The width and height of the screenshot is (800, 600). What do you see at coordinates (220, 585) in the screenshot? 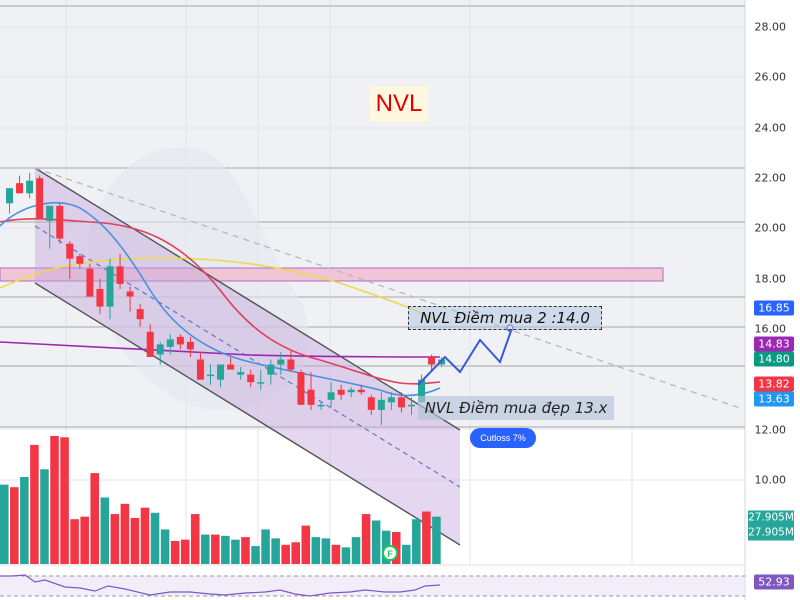
I see `rsi-line` at bounding box center [220, 585].